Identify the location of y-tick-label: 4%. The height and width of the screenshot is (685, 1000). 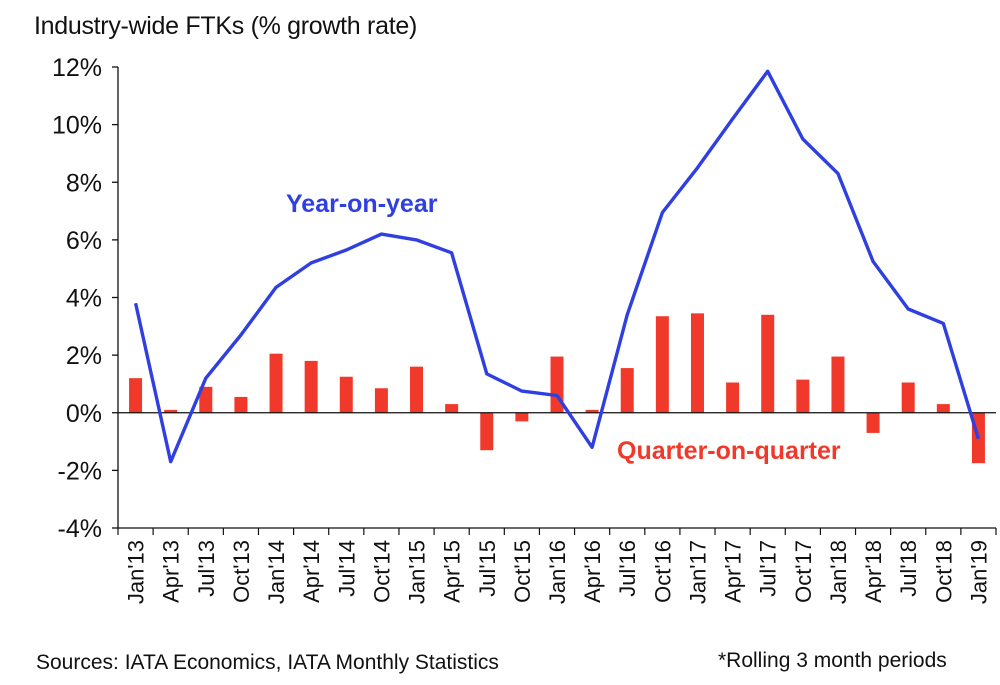
(84, 299).